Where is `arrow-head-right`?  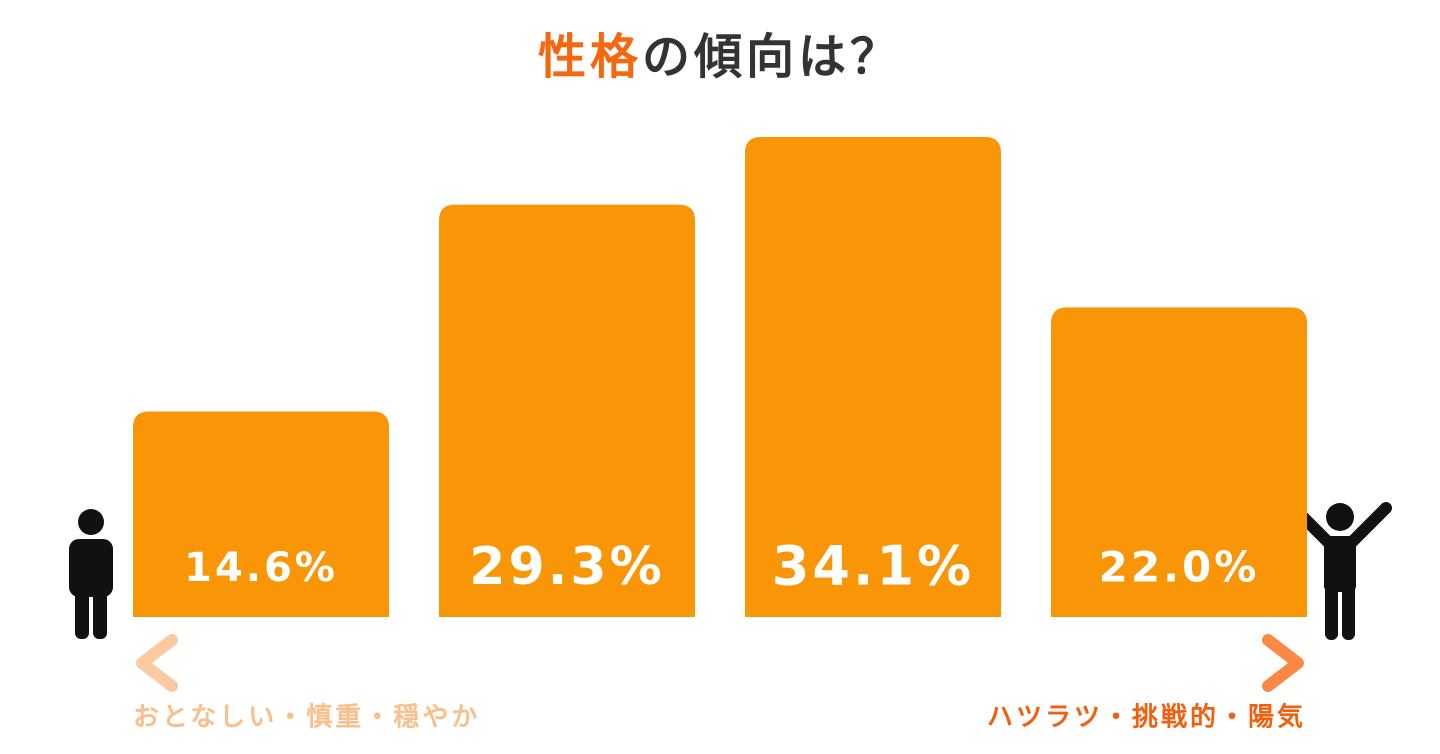 arrow-head-right is located at coordinates (1283, 663).